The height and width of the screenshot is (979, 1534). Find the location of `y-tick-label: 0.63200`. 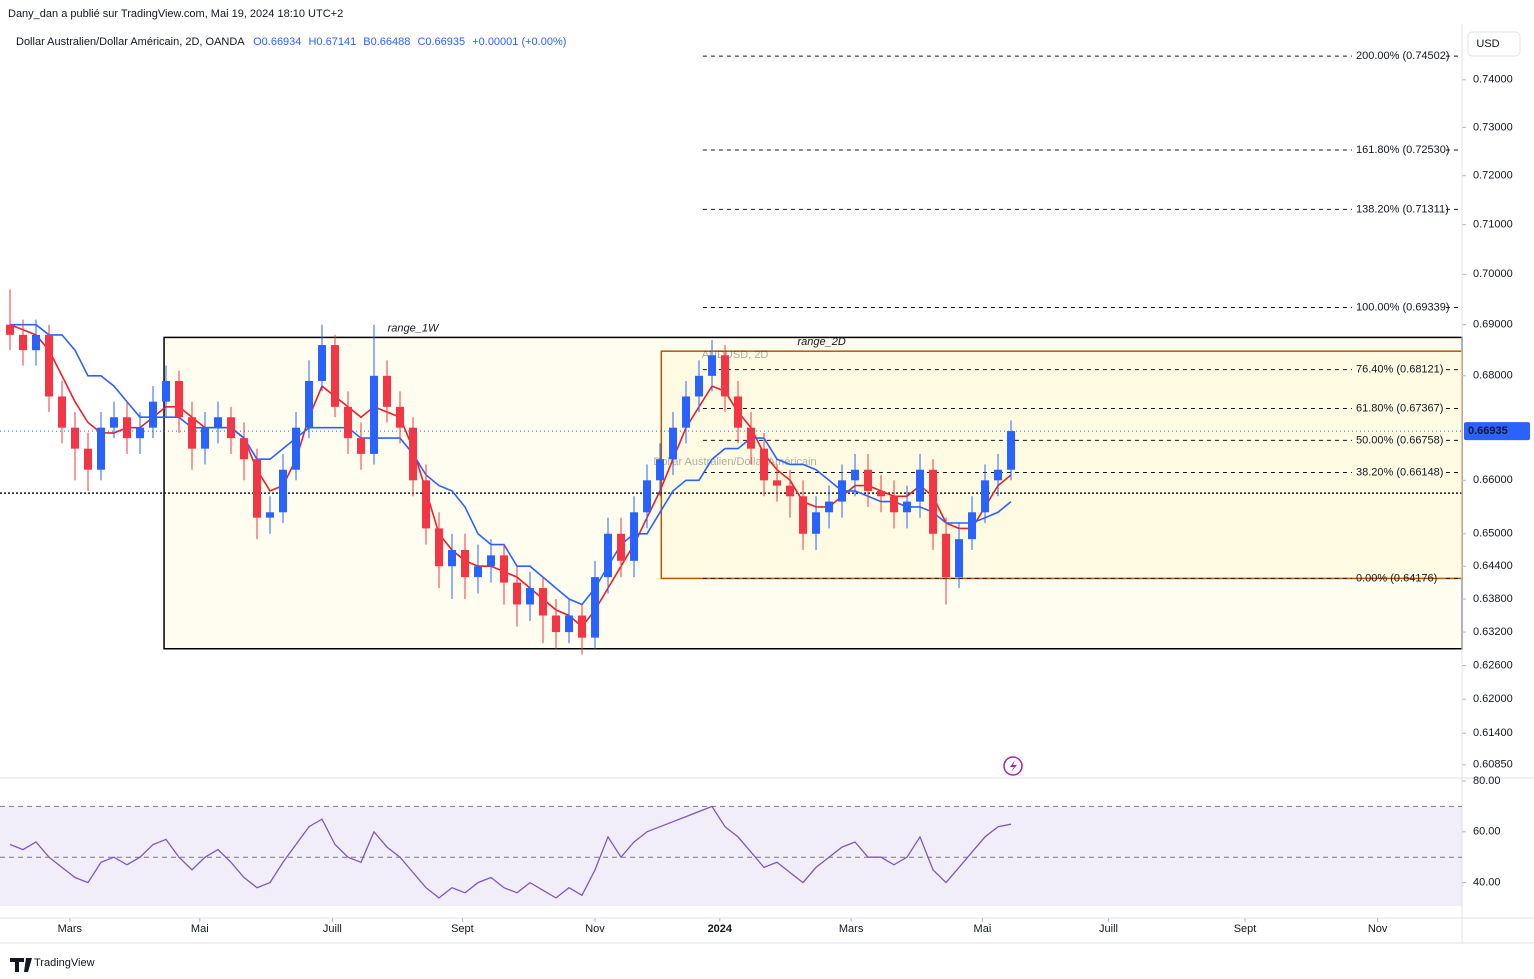

y-tick-label: 0.63200 is located at coordinates (1493, 632).